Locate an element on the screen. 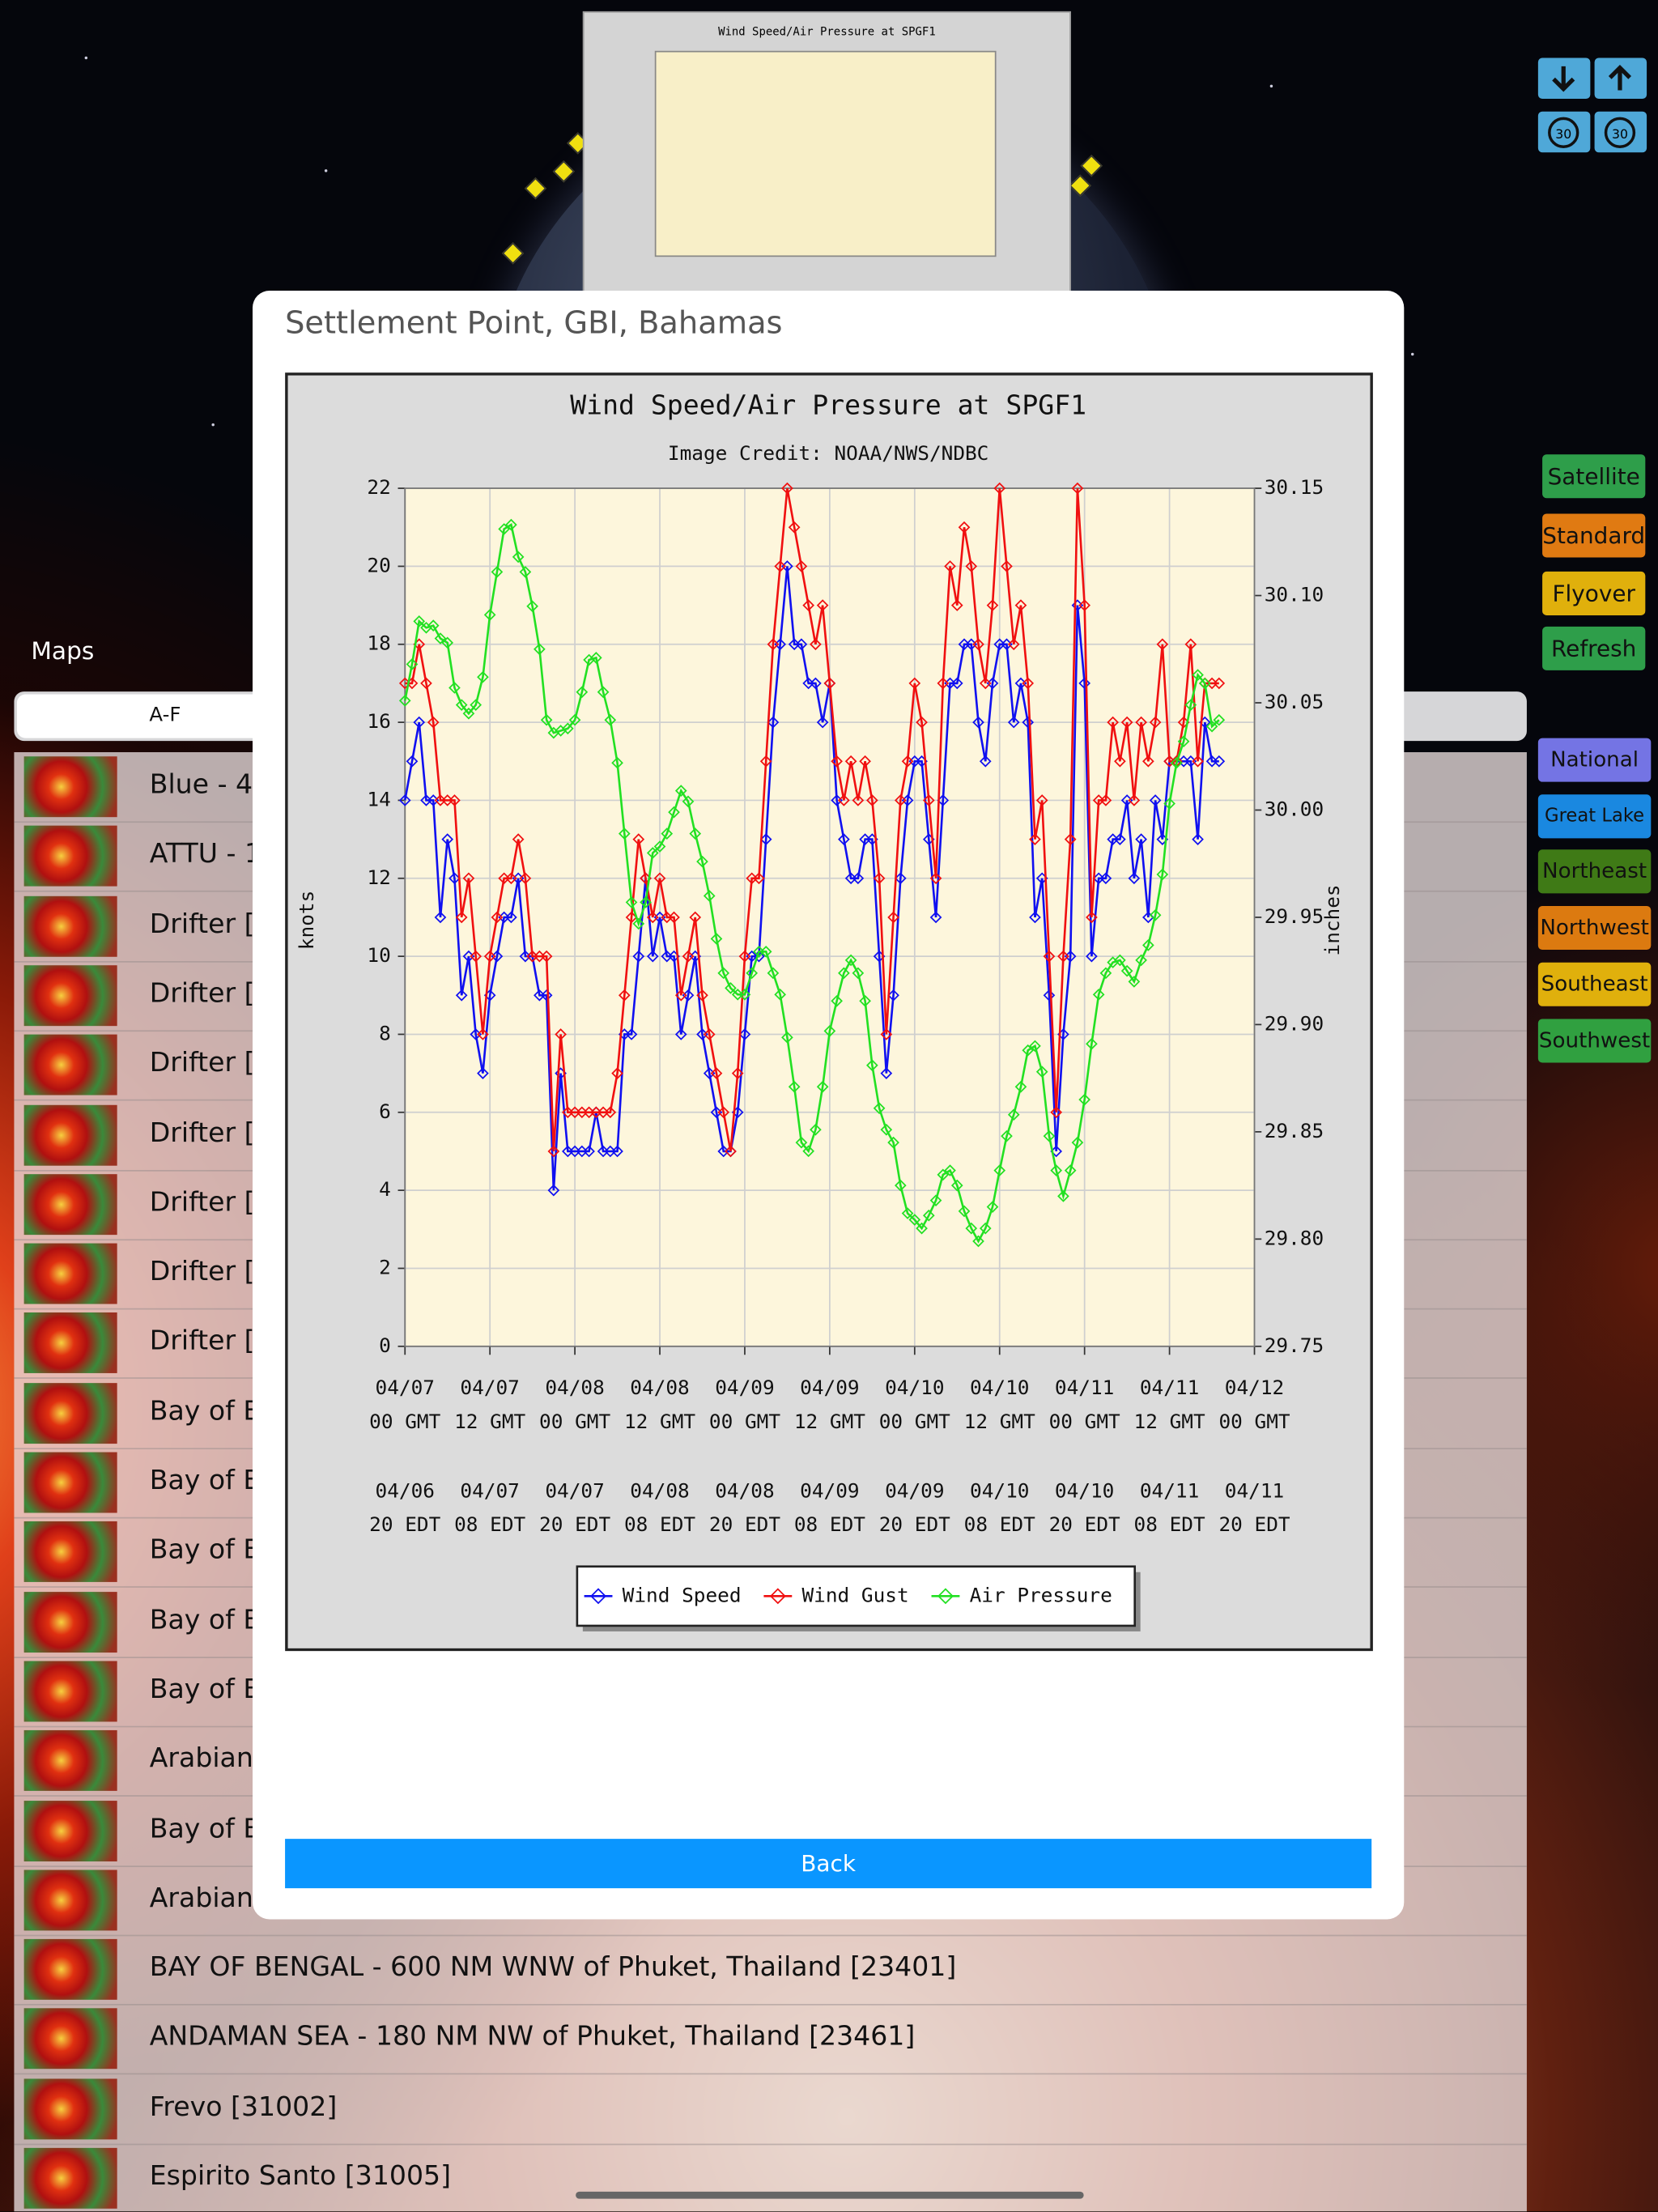 The height and width of the screenshot is (2212, 1658). region-button: Southwest is located at coordinates (1594, 1041).